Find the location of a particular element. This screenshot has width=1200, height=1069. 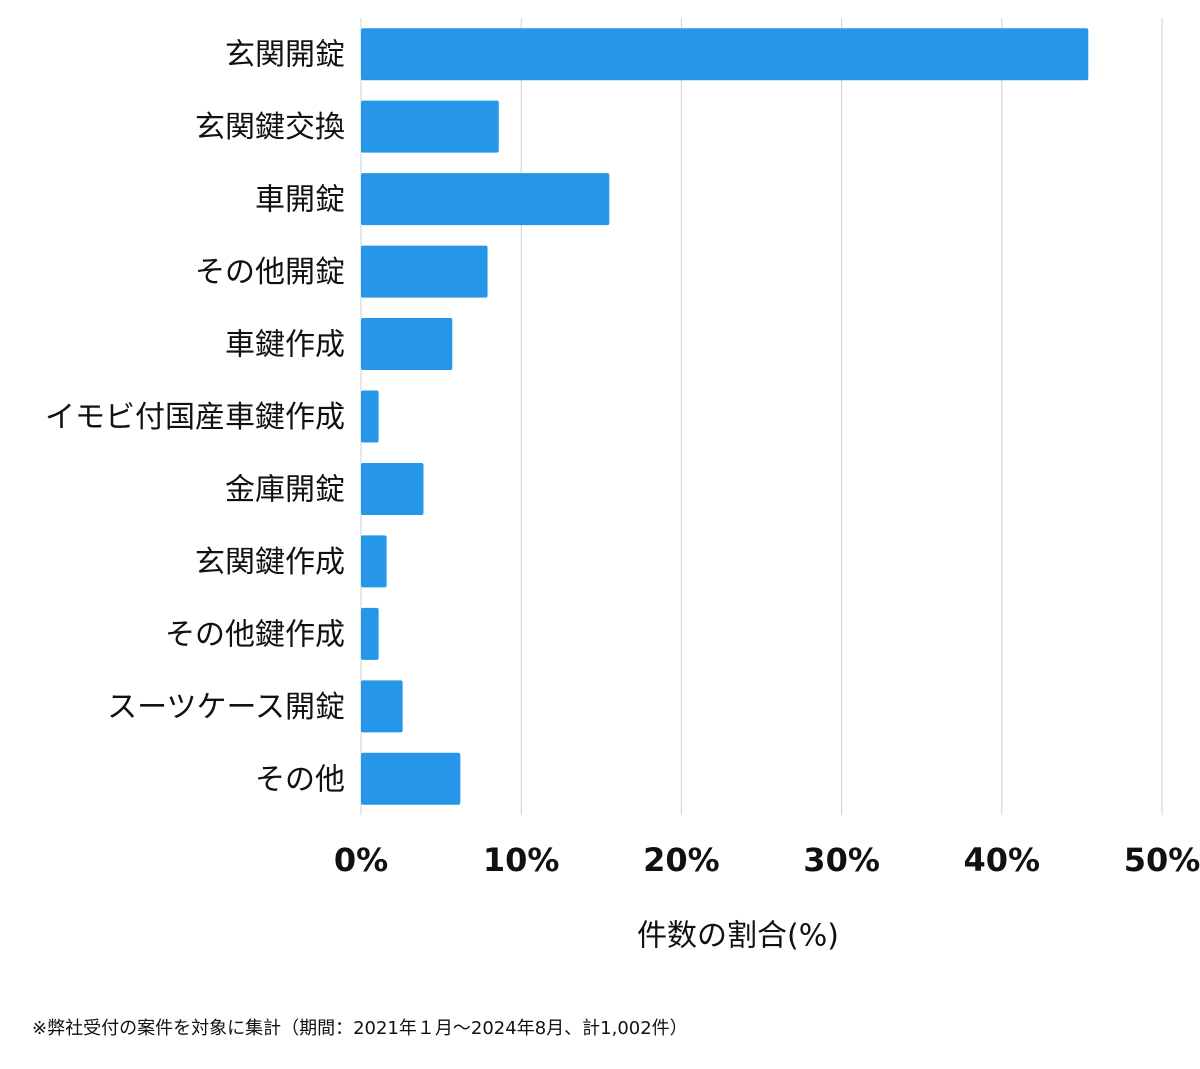

x-tick-label: 30% is located at coordinates (841, 860).